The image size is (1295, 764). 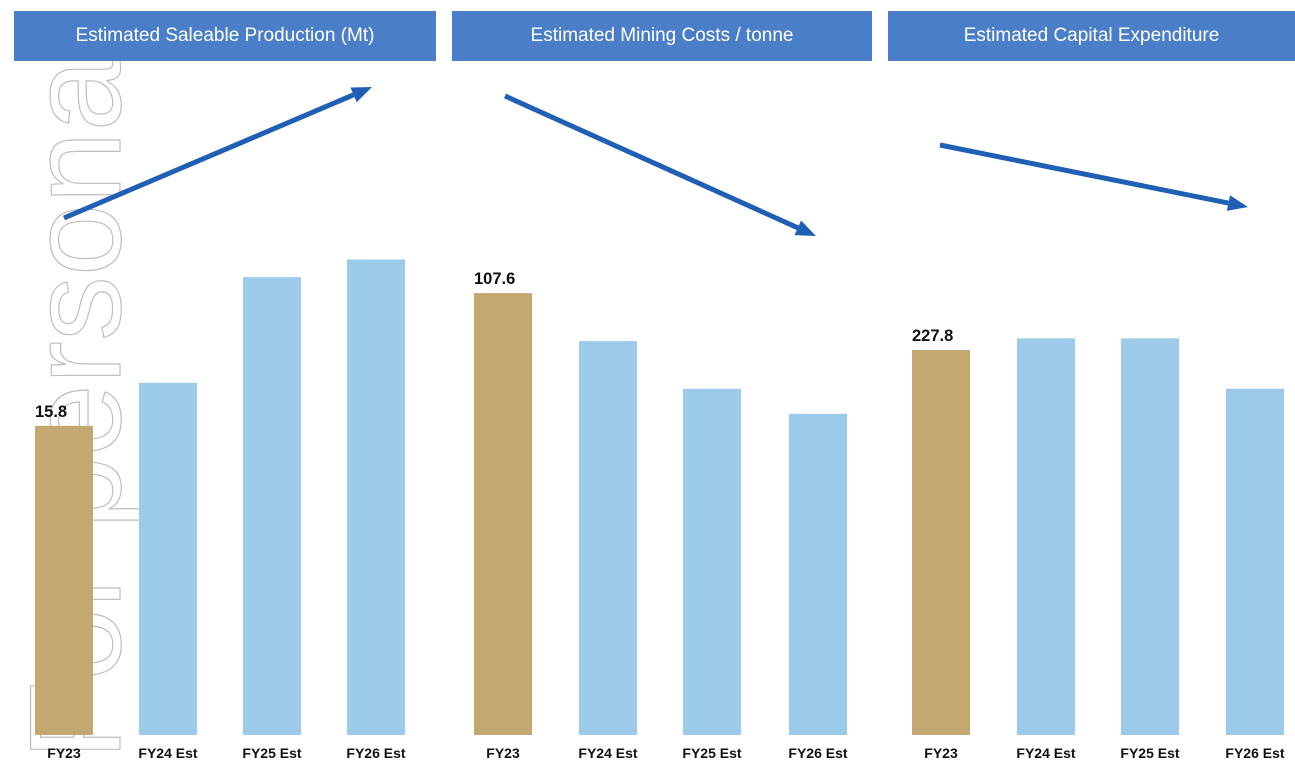 I want to click on mining-costs-tick-label: FY24 Est, so click(x=607, y=753).